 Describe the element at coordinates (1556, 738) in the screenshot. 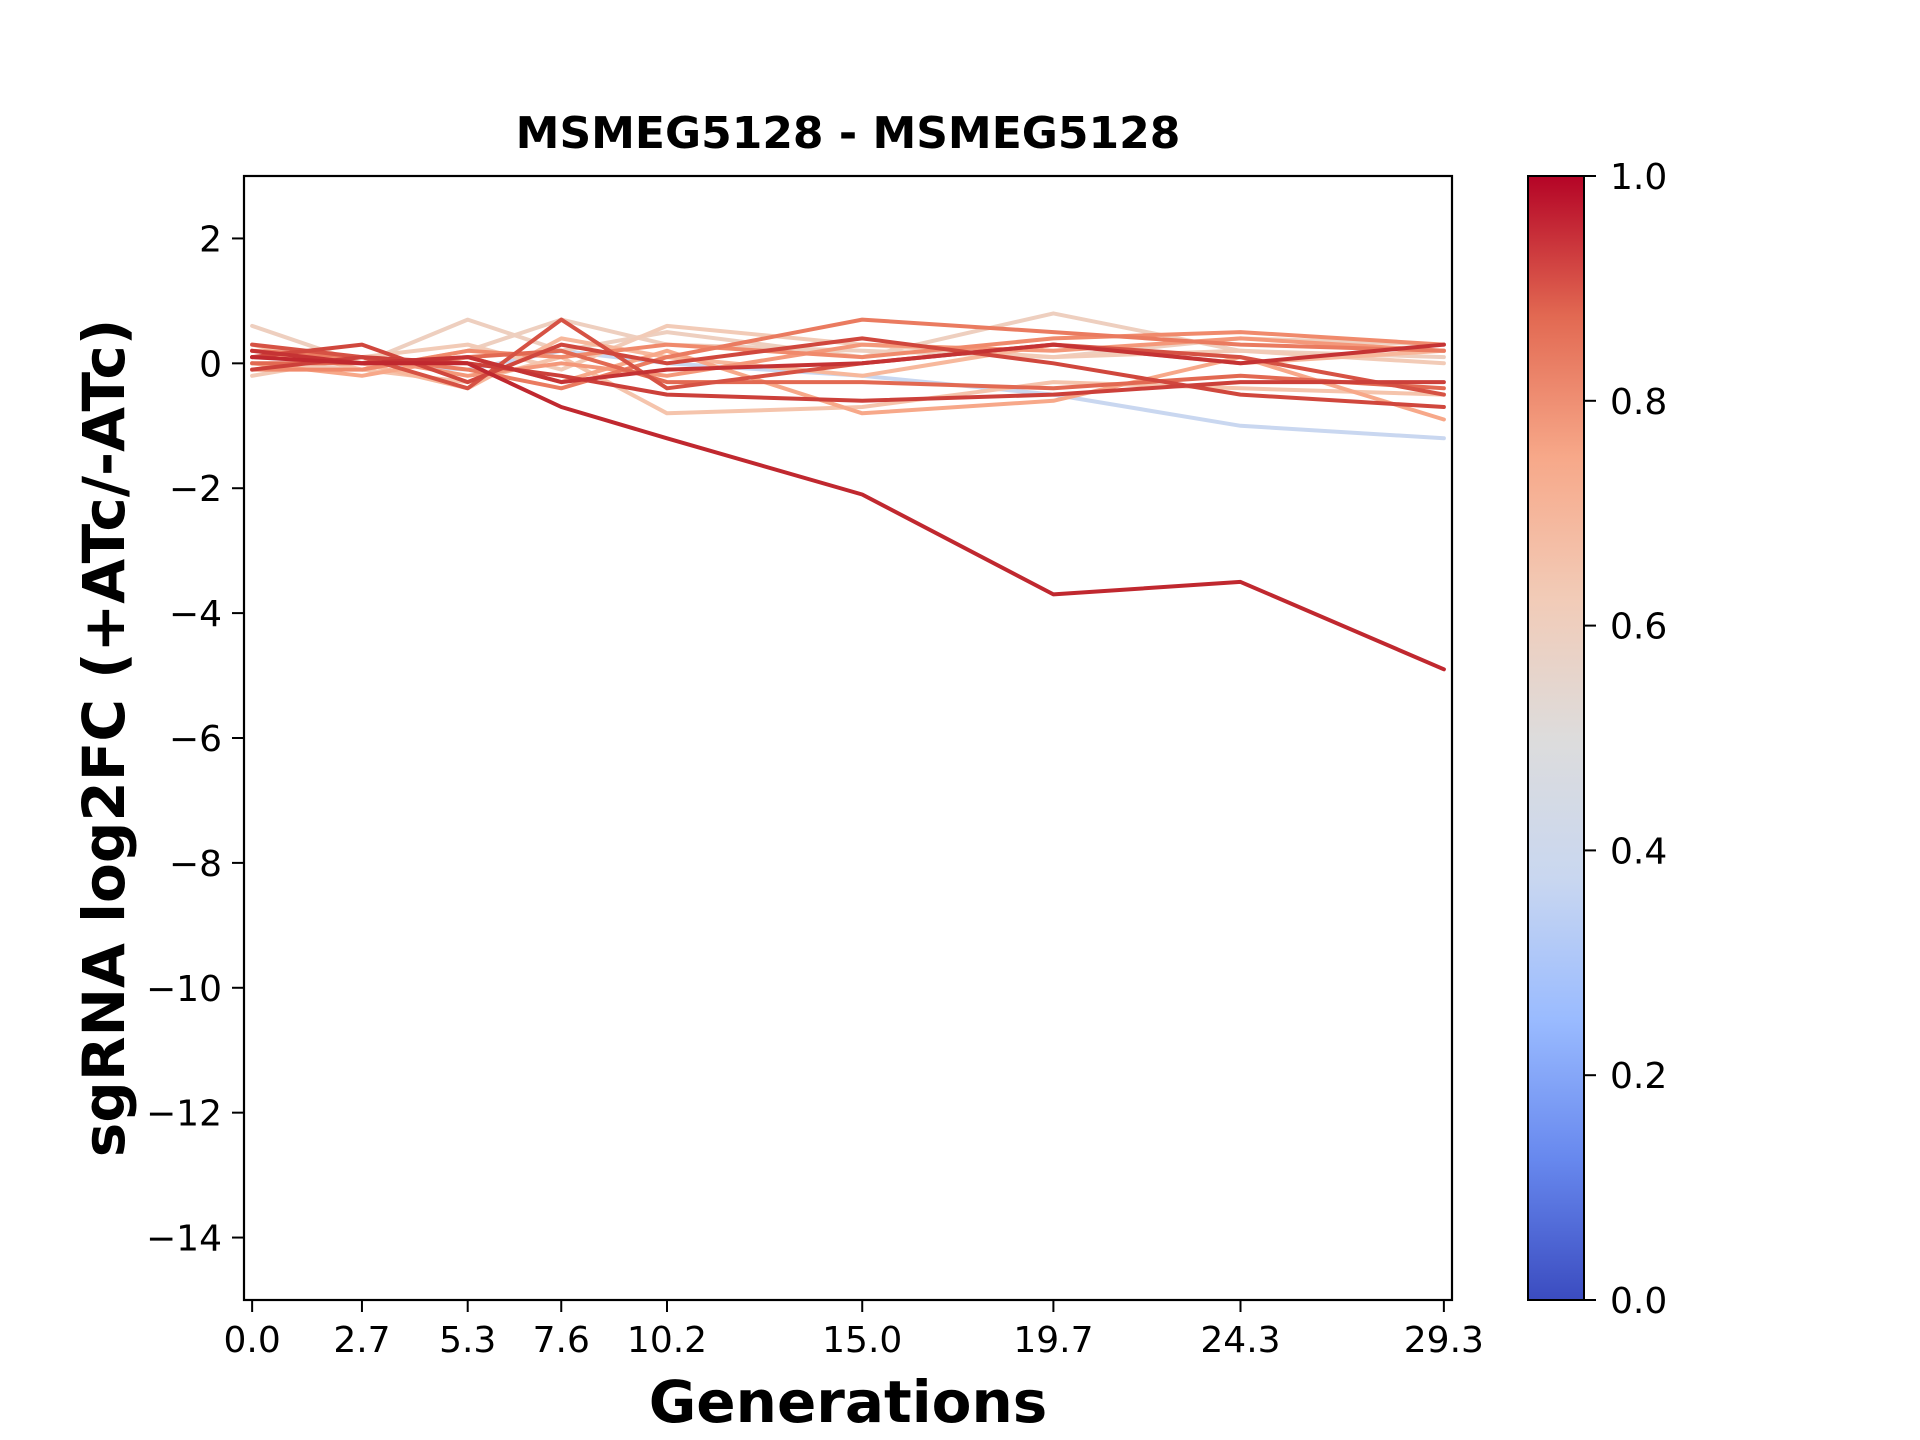

I see `colorbar-gradient` at that location.